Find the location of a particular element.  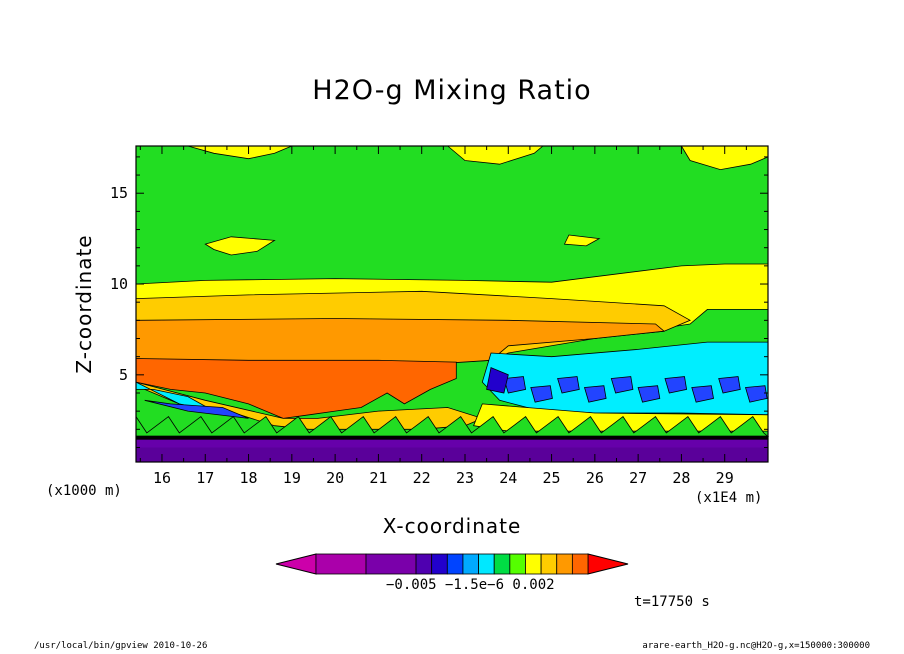

x-axis-unit-label: (x1000 m) is located at coordinates (84, 491).